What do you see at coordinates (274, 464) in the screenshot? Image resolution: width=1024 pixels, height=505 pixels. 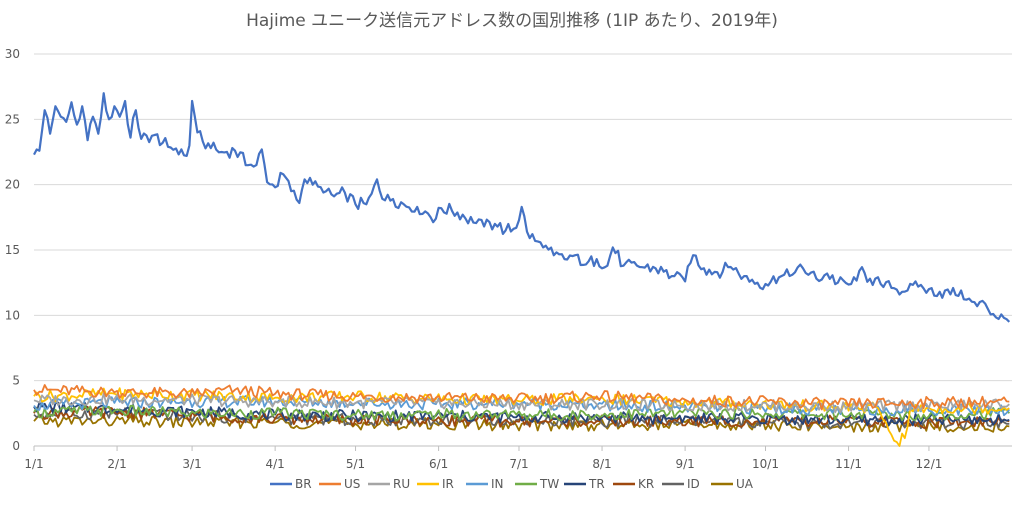 I see `x-tick-label: 4/1` at bounding box center [274, 464].